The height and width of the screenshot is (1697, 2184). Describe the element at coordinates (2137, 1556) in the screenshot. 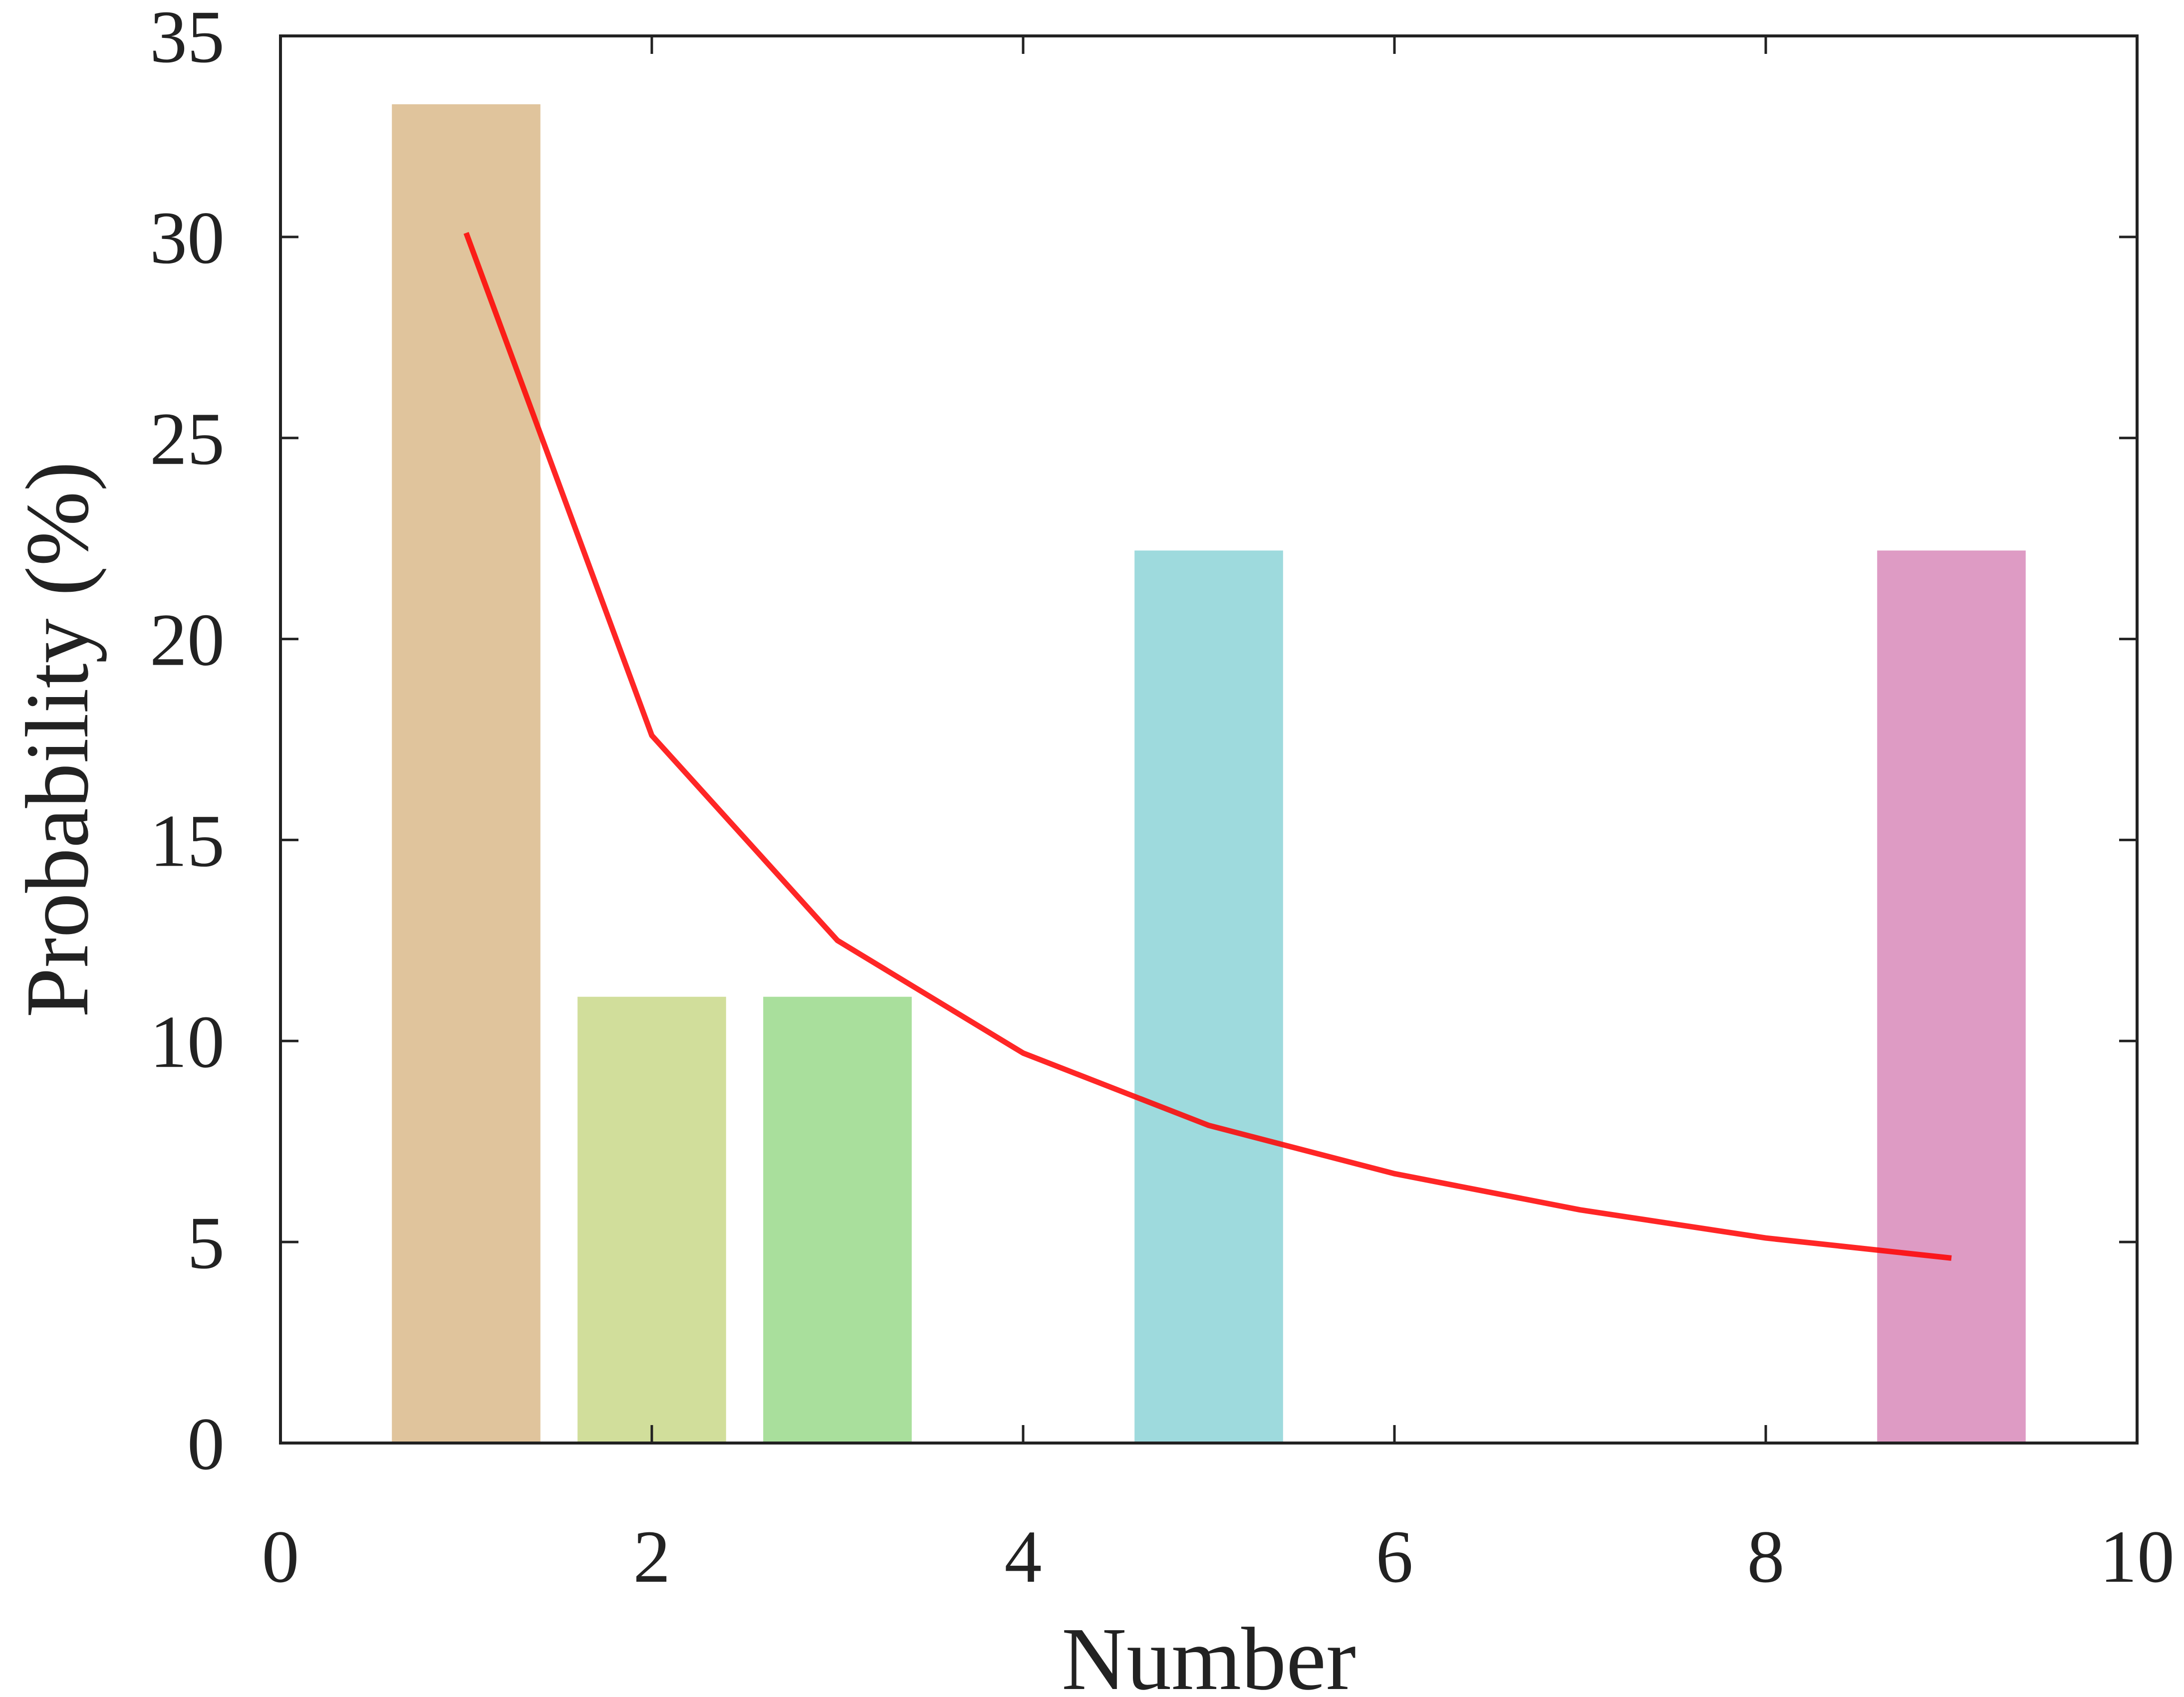

I see `x-tick-label-5: 10` at that location.